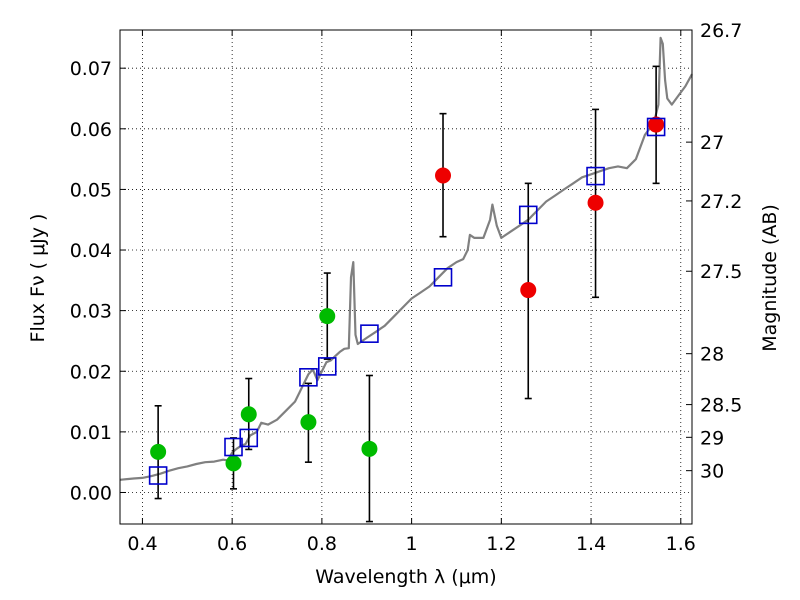 Image resolution: width=800 pixels, height=600 pixels. I want to click on magnitude-tick-label: 26.7, so click(721, 31).